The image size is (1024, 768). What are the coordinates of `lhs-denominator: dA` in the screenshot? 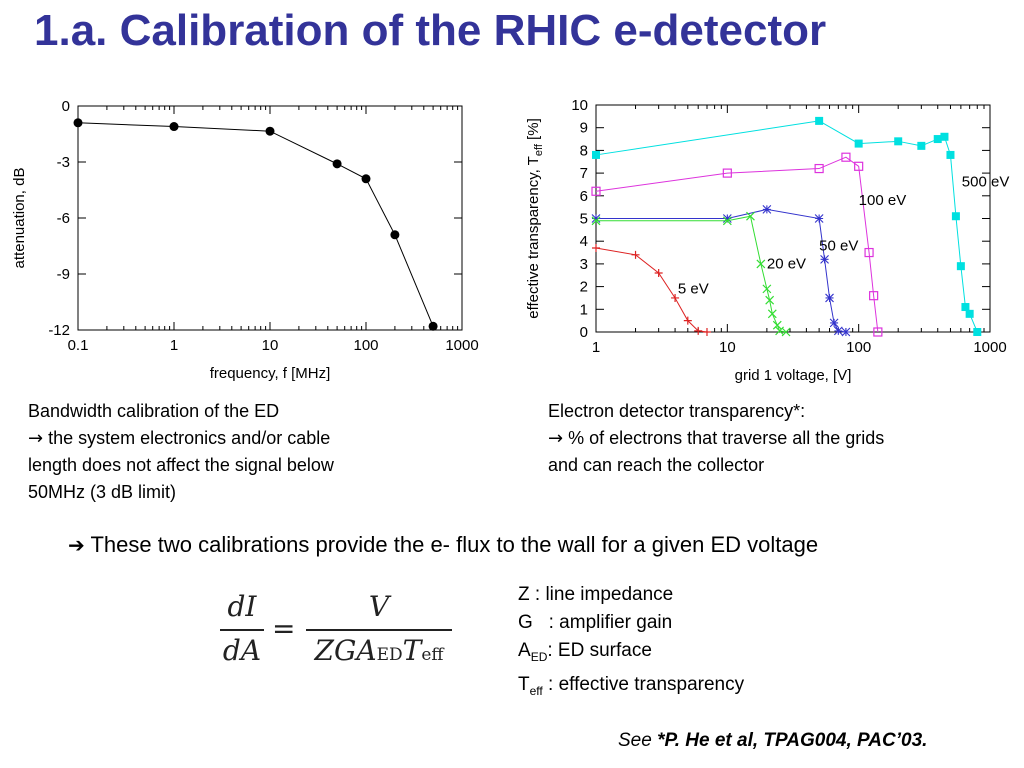 It's located at (242, 650).